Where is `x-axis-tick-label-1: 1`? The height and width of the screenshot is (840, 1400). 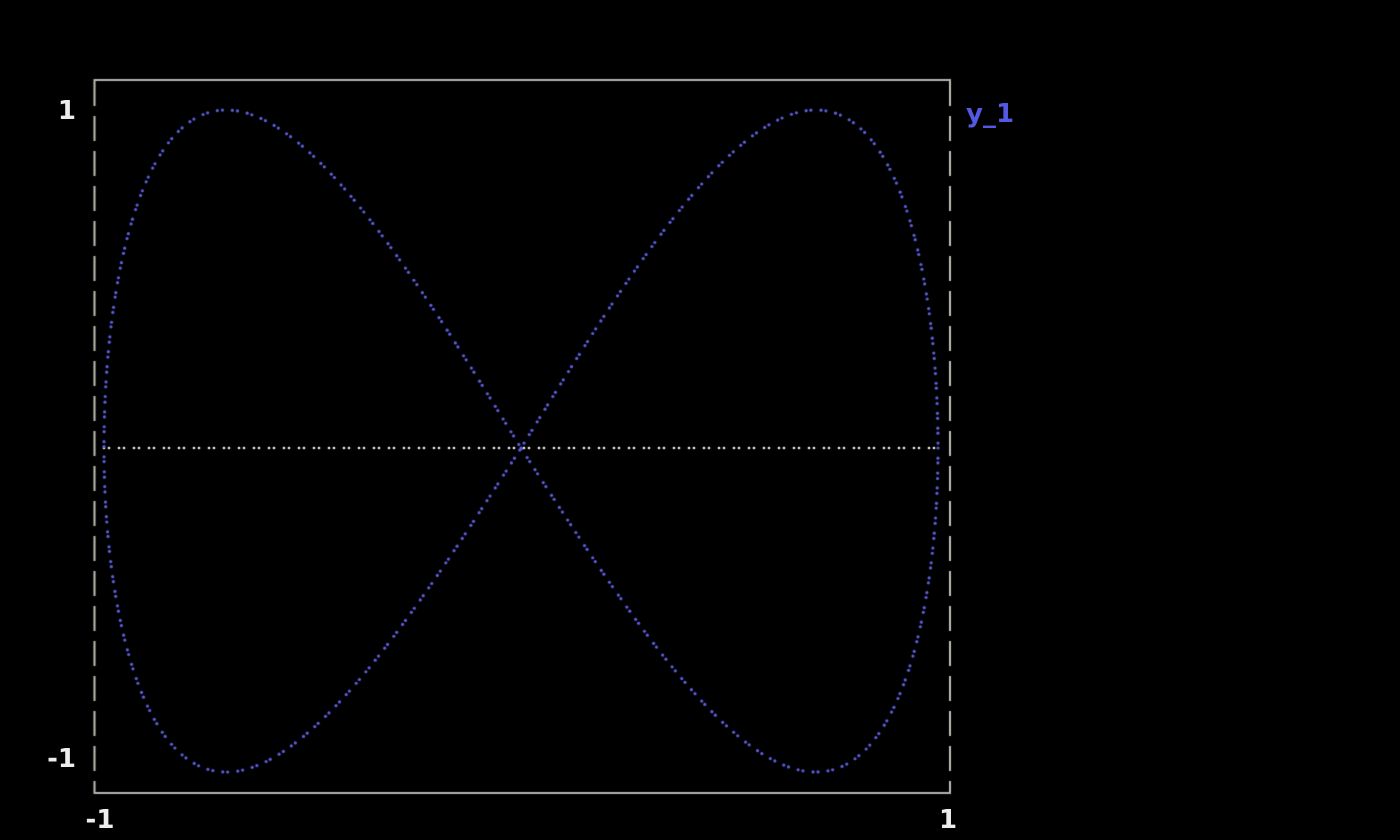 x-axis-tick-label-1: 1 is located at coordinates (948, 820).